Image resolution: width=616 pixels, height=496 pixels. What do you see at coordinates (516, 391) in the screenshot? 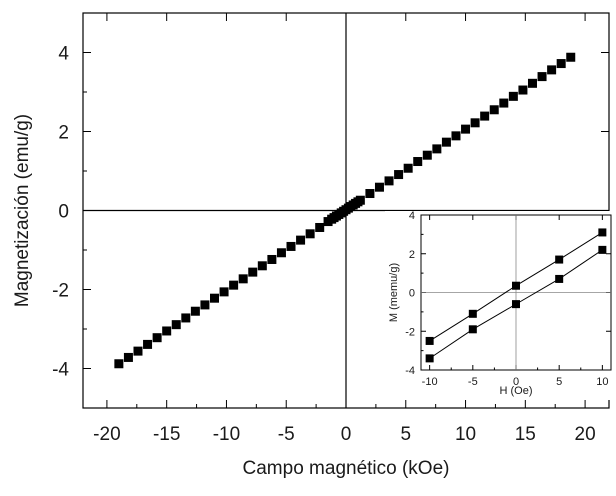
I see `inset-x-axis-title: H (Oe)` at bounding box center [516, 391].